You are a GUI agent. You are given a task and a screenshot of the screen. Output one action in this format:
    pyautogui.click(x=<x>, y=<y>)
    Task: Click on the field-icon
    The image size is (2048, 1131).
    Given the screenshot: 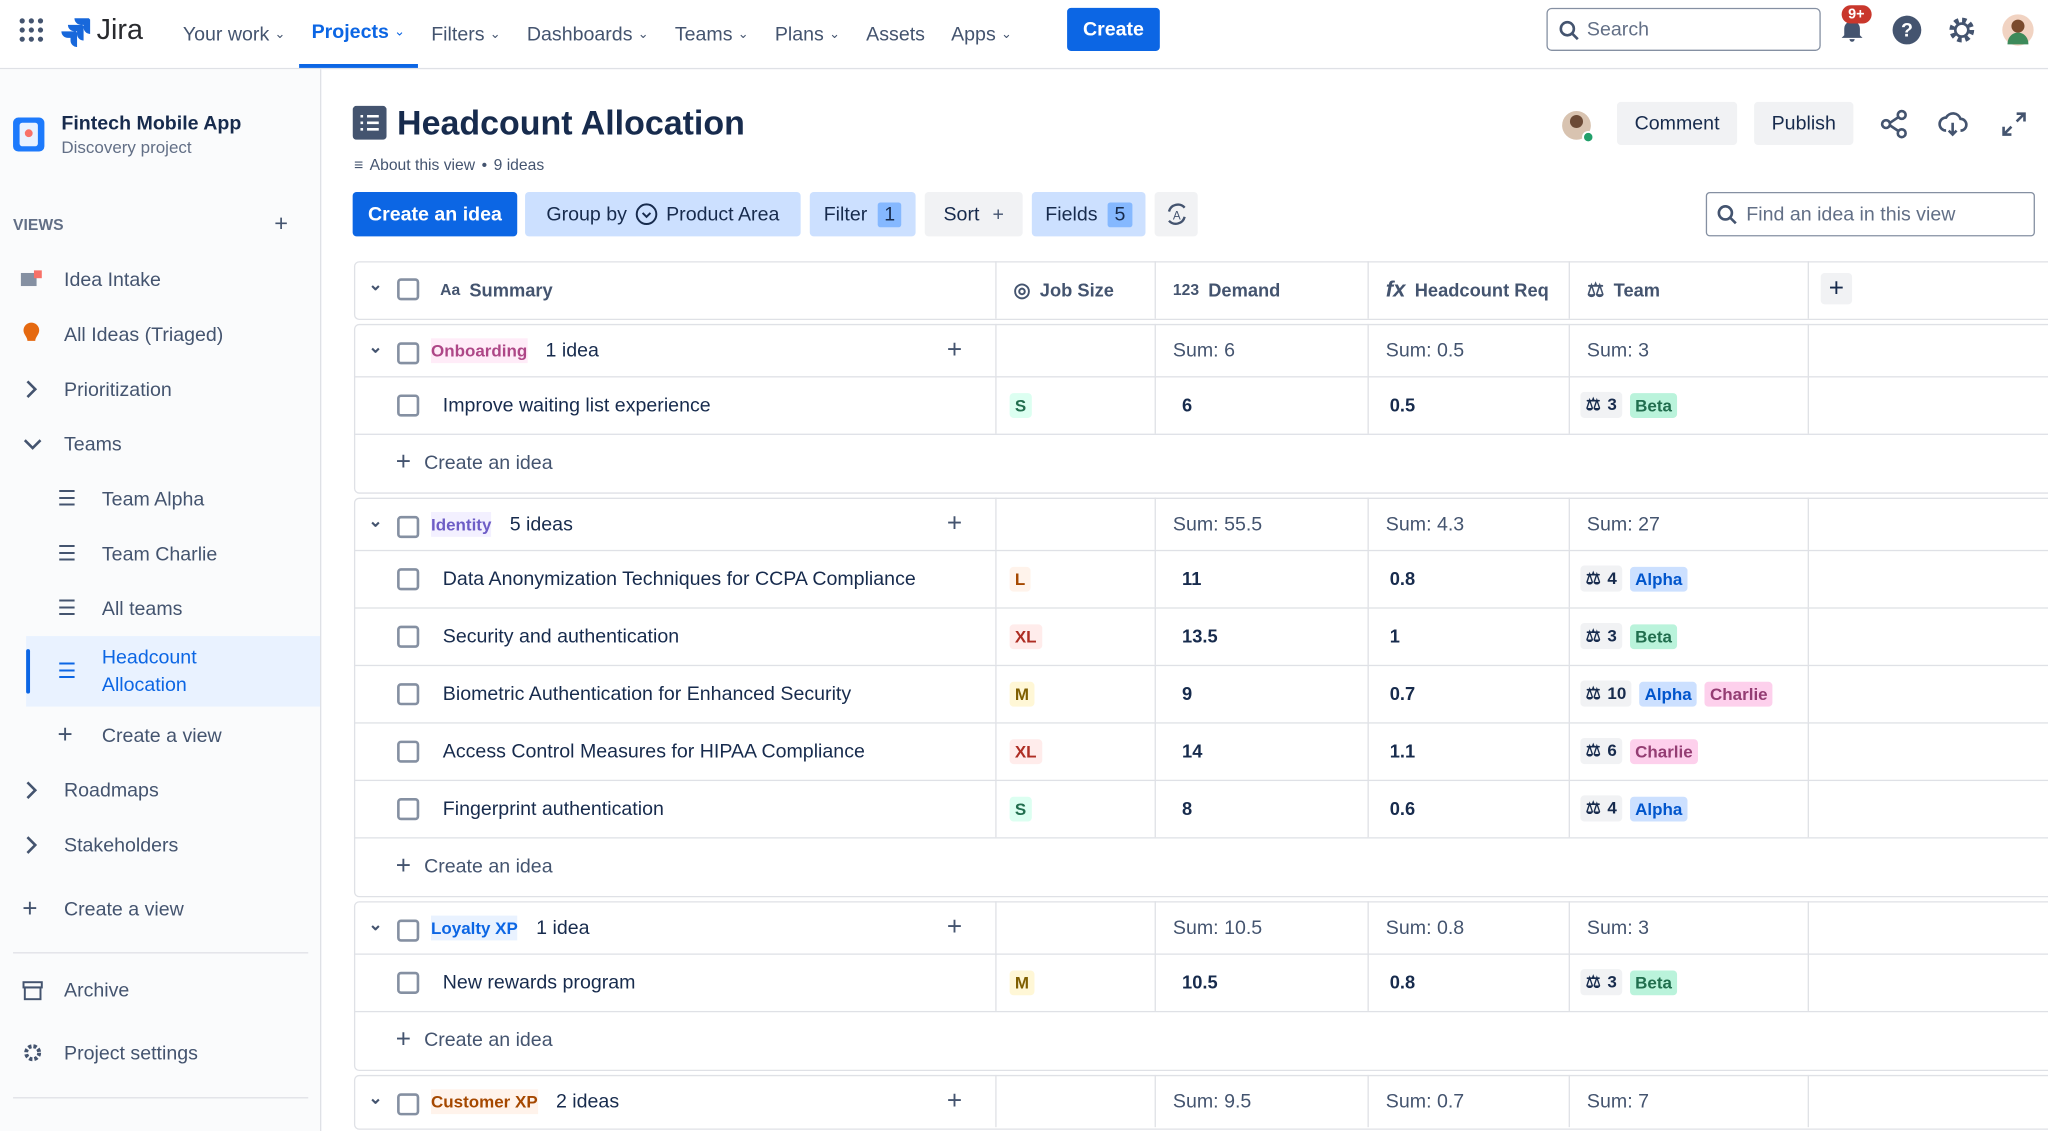 What is the action you would take?
    pyautogui.click(x=646, y=214)
    